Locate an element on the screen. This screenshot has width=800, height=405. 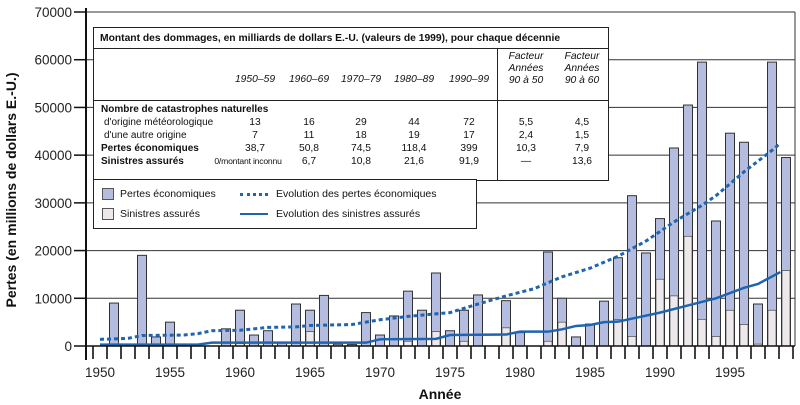
bar-economic-1980 is located at coordinates (520, 339).